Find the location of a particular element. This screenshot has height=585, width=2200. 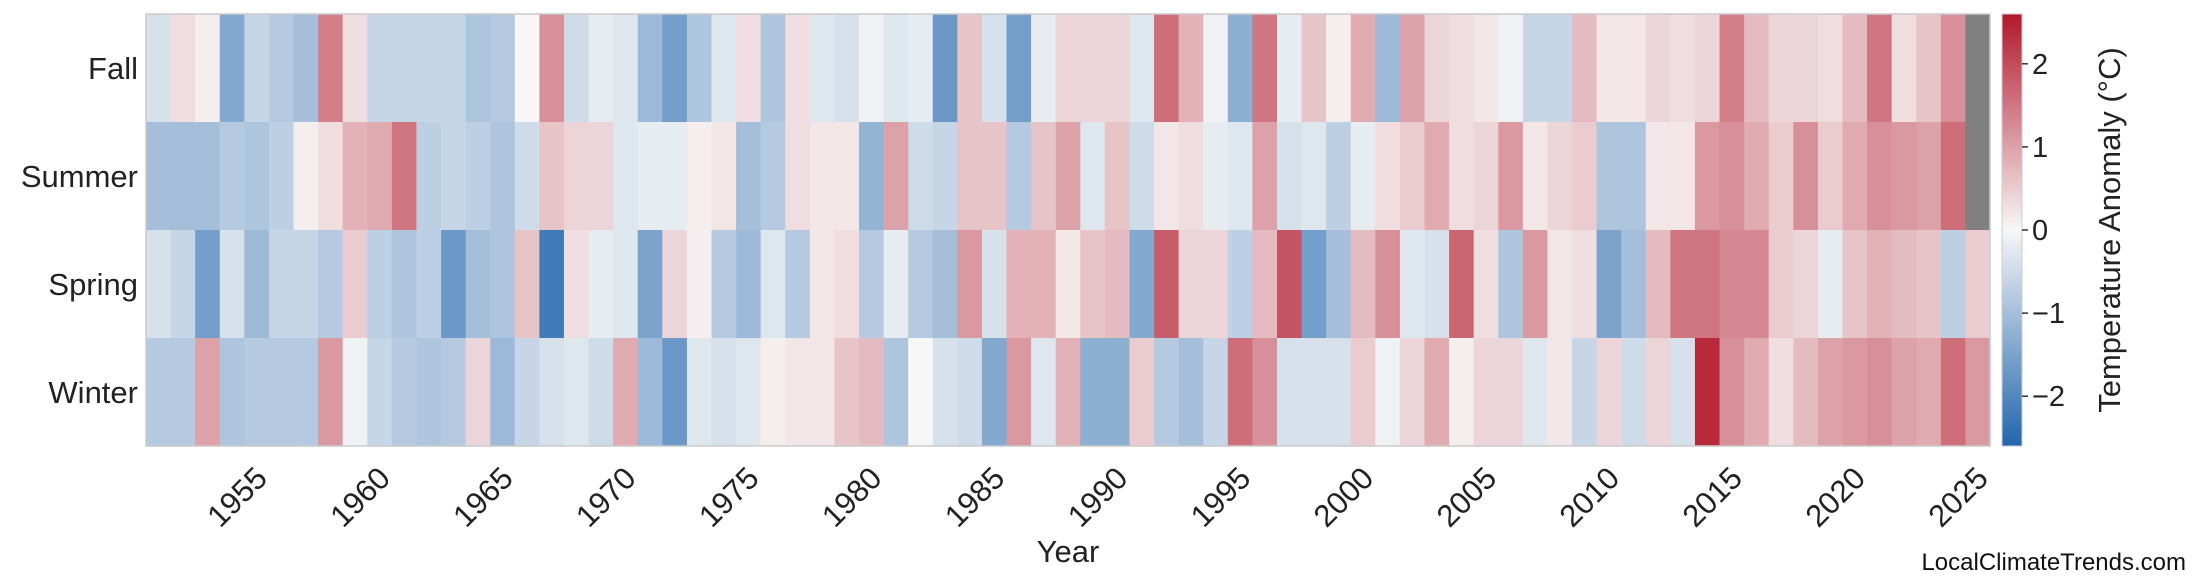

x-tick-label: 2025 is located at coordinates (1958, 497).